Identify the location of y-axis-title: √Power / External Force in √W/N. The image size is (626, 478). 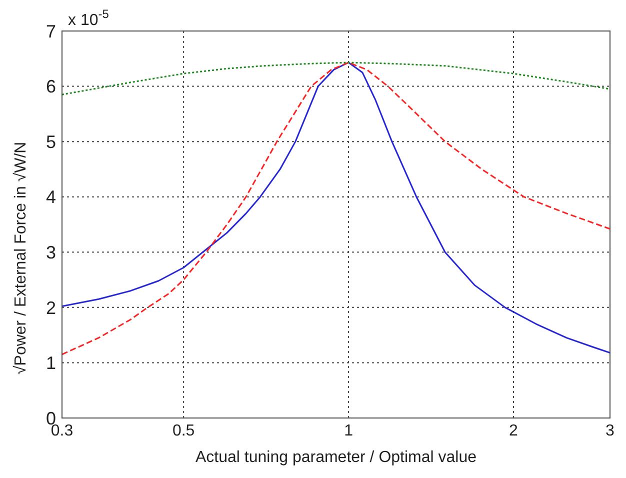
(21, 258).